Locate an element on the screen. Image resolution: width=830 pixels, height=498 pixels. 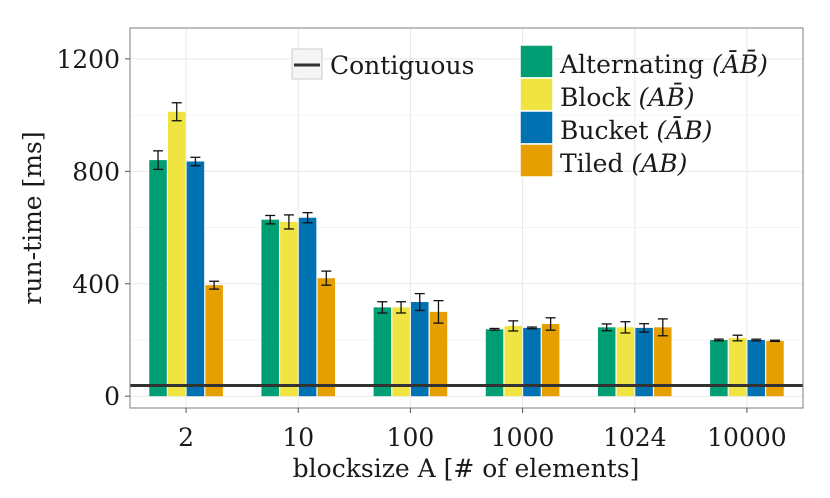
legend-label-alternating: Alternating (ĀB̄) is located at coordinates (663, 64).